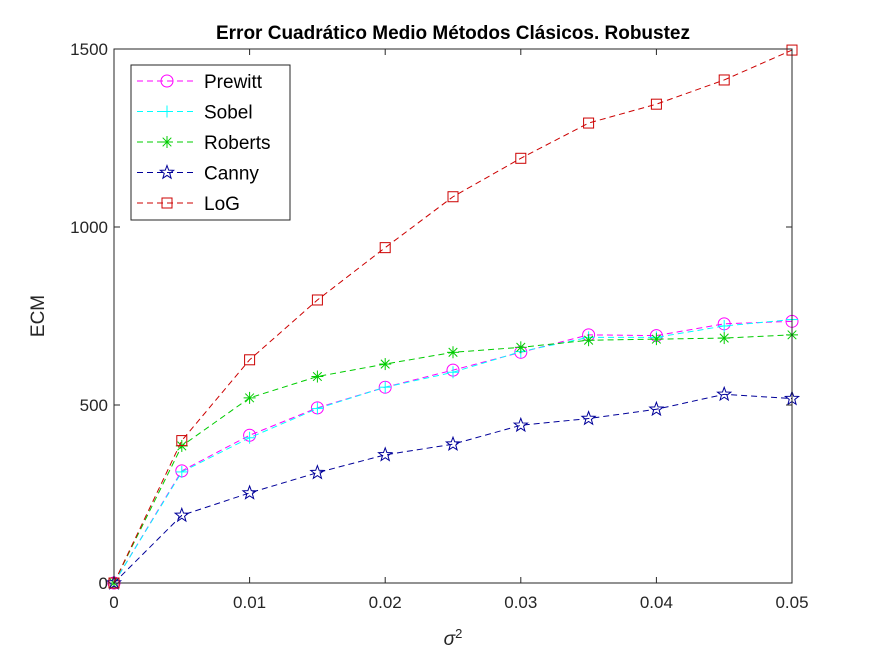 This screenshot has height=656, width=875. I want to click on y-tick-label-2: 1000, so click(89, 227).